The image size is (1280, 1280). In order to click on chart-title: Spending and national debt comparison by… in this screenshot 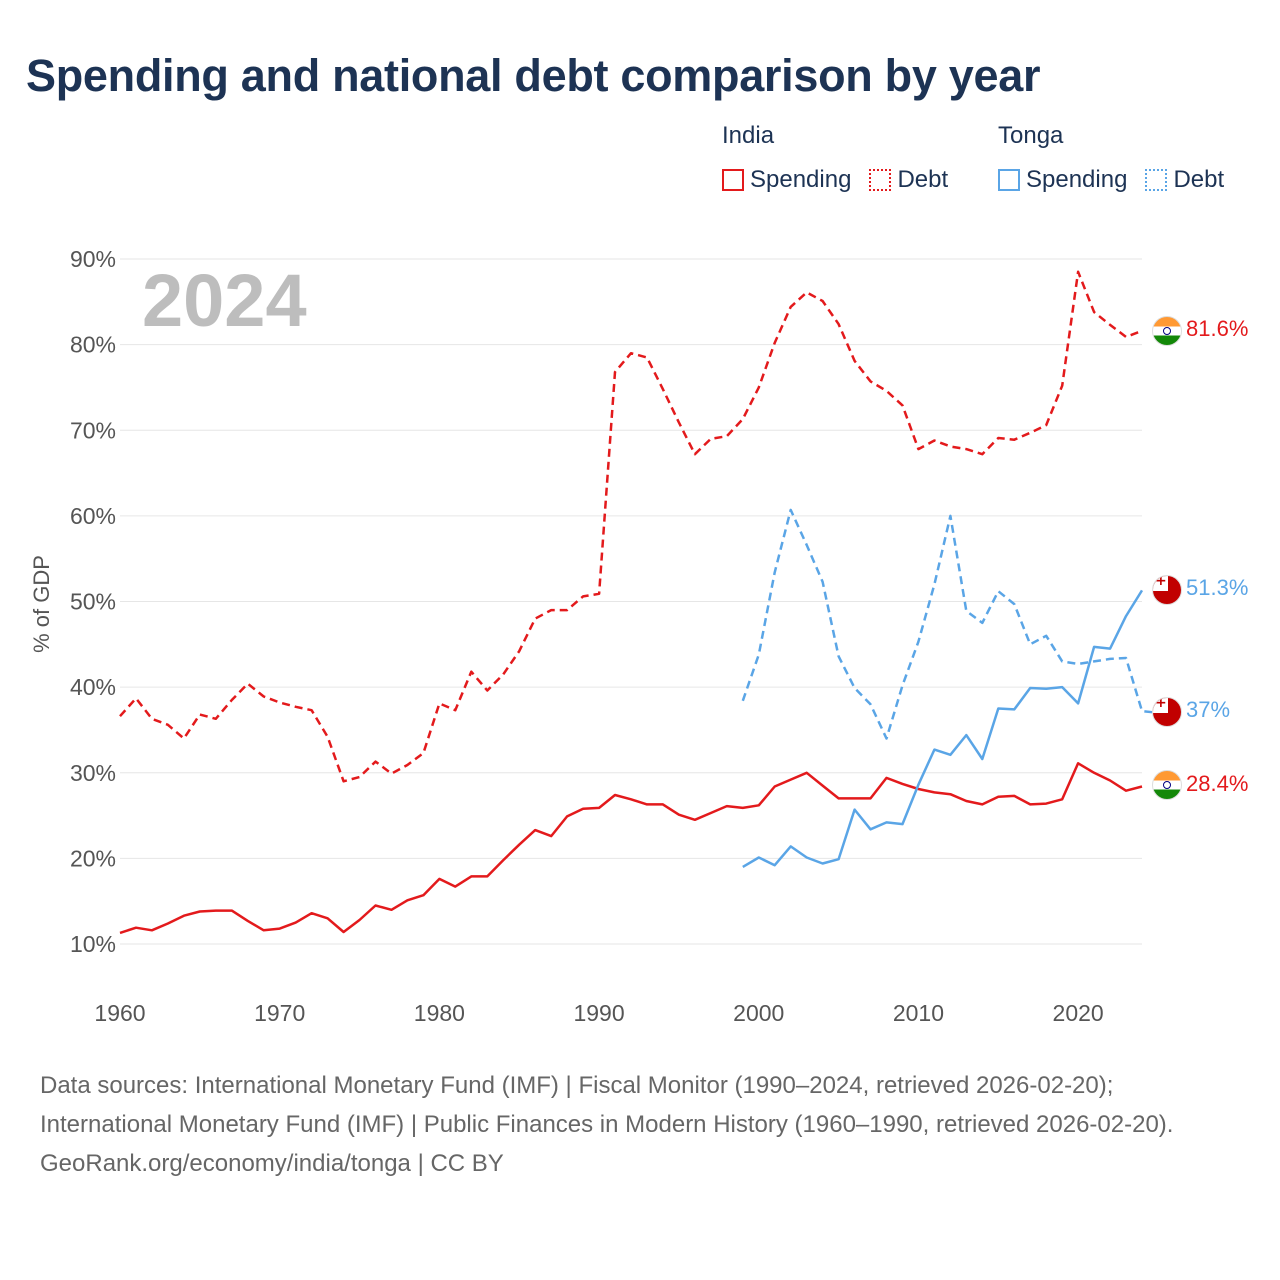, I will do `click(533, 75)`.